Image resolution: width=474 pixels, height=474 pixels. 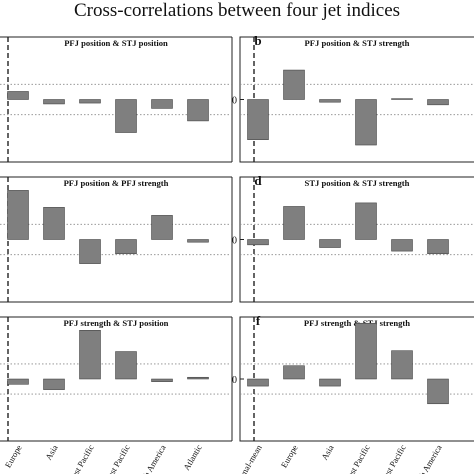 What do you see at coordinates (366, 351) in the screenshot?
I see `panel-6-bar-west-pacific` at bounding box center [366, 351].